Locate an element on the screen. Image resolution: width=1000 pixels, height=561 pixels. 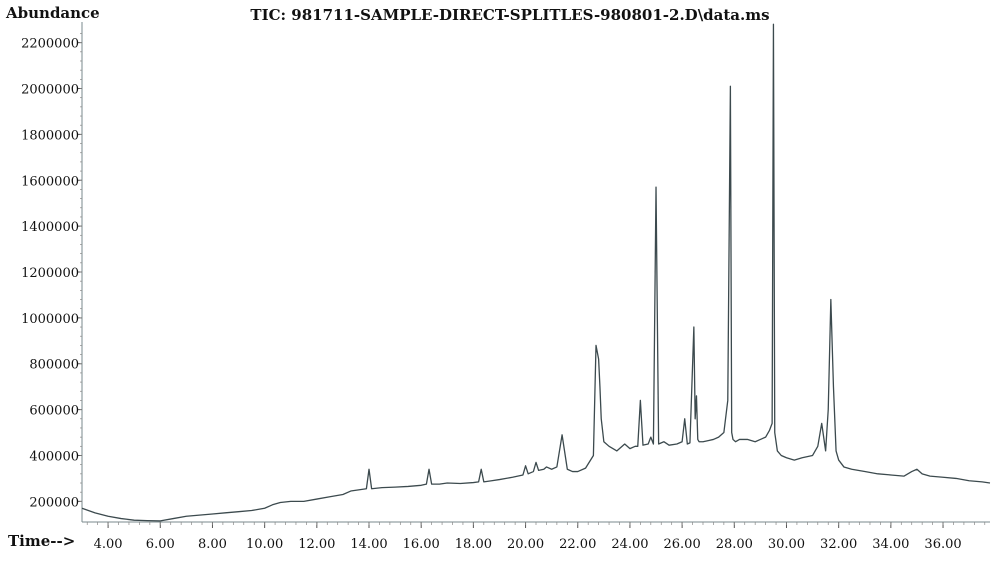
y-tick-label: 1600000 is located at coordinates (50, 181).